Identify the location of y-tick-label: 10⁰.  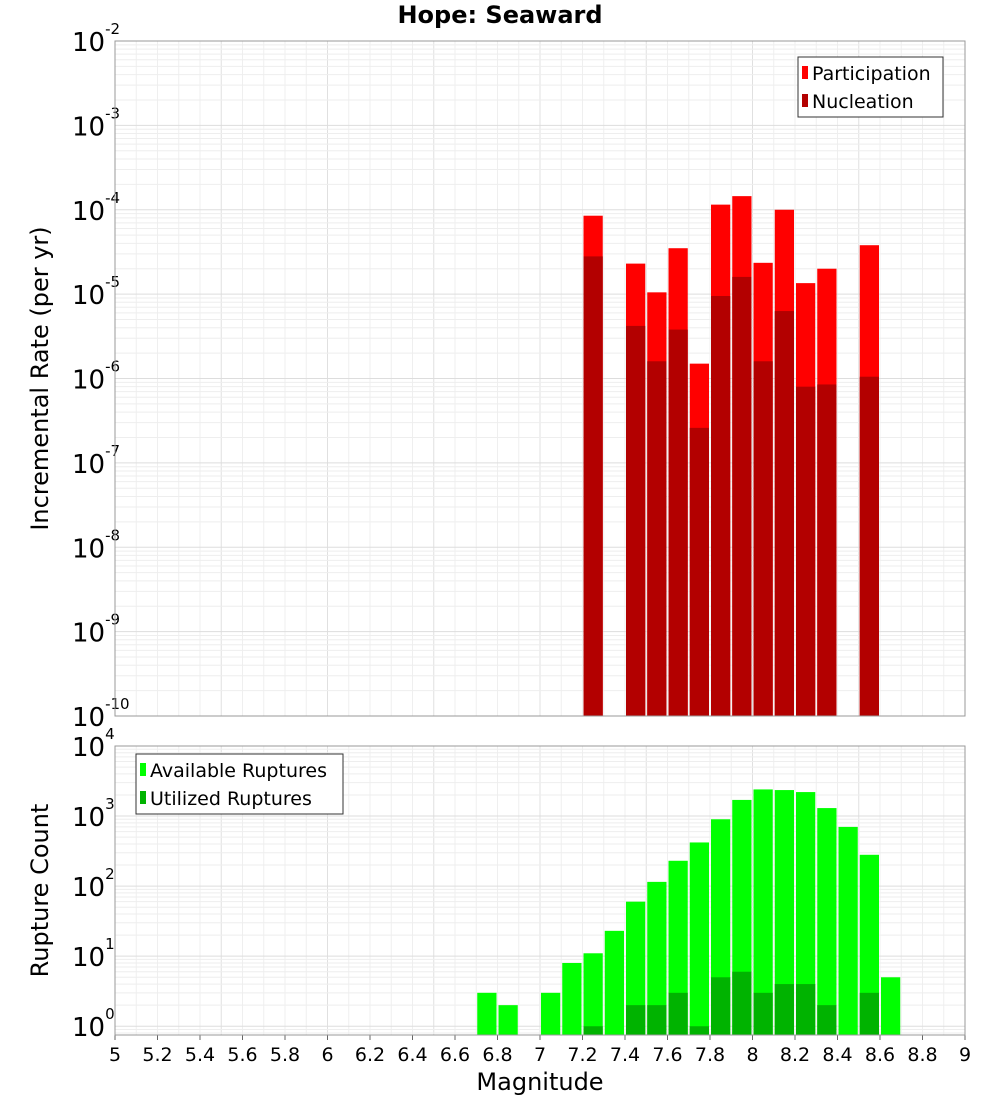
(93, 1024).